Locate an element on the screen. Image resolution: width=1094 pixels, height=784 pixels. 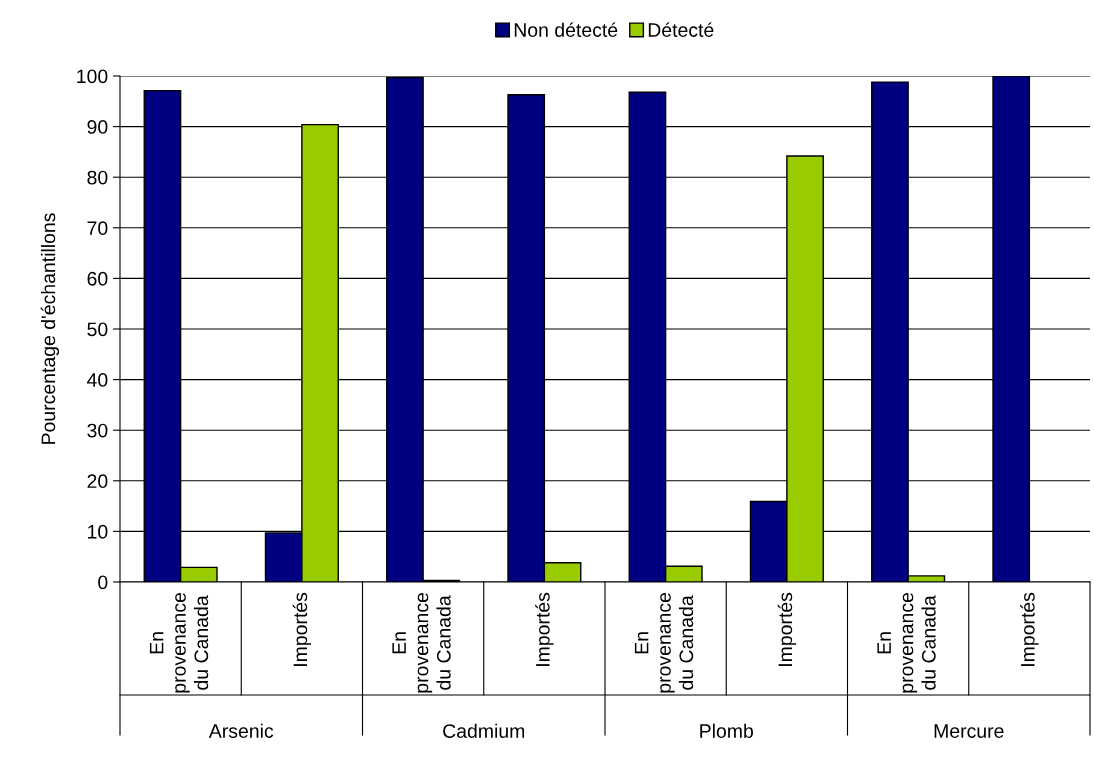
y-tick-label: 40 is located at coordinates (97, 380).